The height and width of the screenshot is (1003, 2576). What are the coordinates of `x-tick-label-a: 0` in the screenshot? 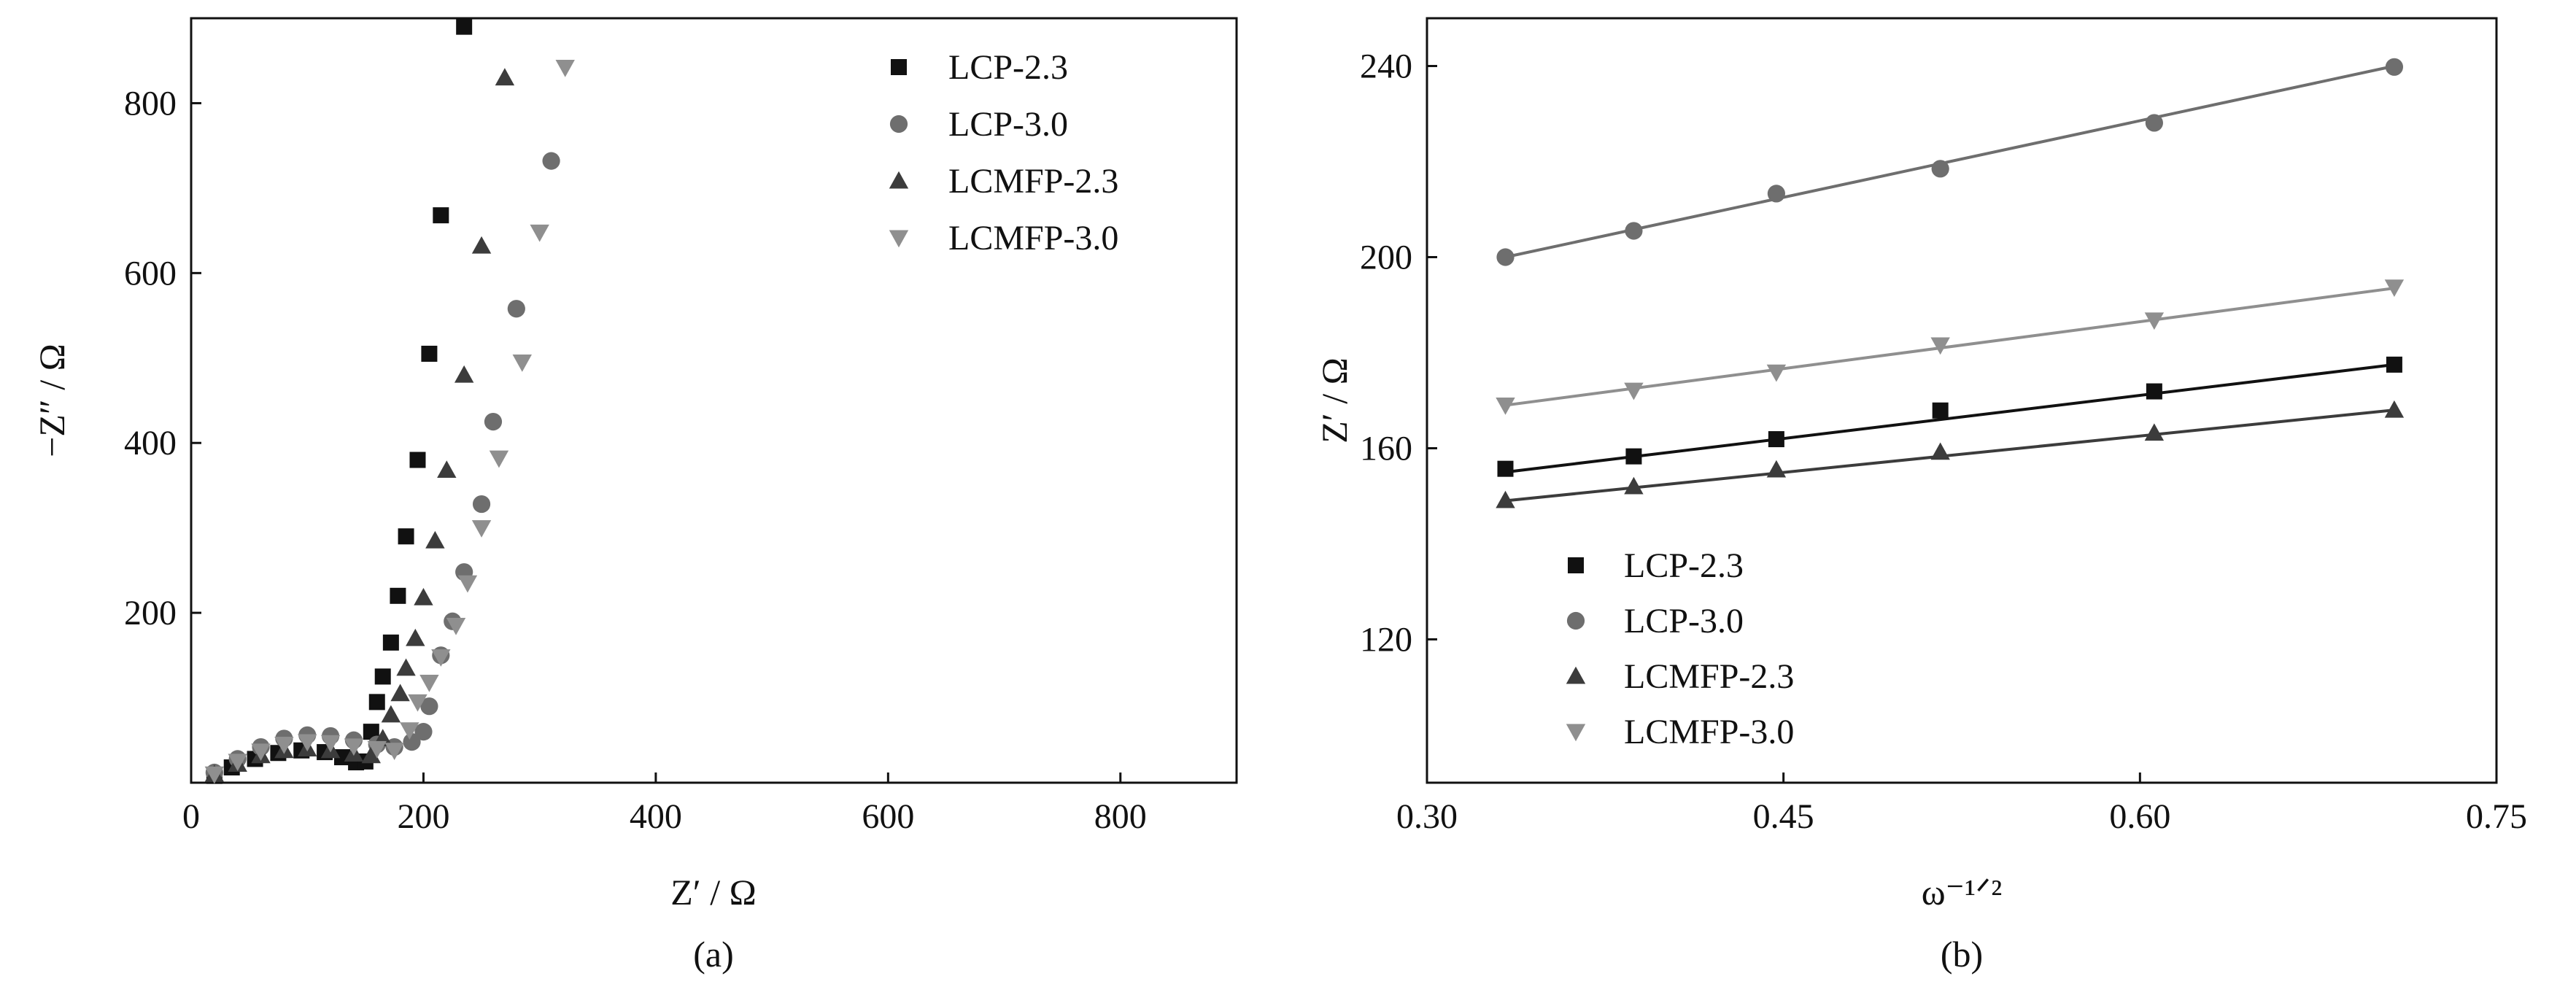 It's located at (191, 816).